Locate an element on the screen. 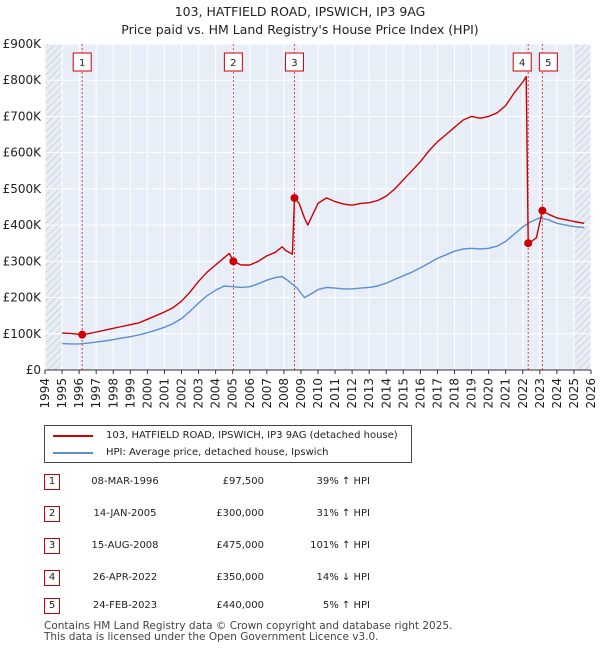  chart-title: 103, HATFIELD ROAD, IPSWICH, IP3 9AG is located at coordinates (300, 11).